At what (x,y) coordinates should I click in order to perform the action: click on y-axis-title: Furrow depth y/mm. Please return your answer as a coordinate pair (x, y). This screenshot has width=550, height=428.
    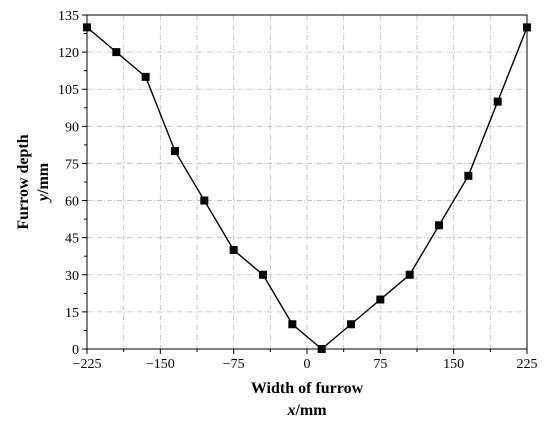
    Looking at the image, I should click on (33, 181).